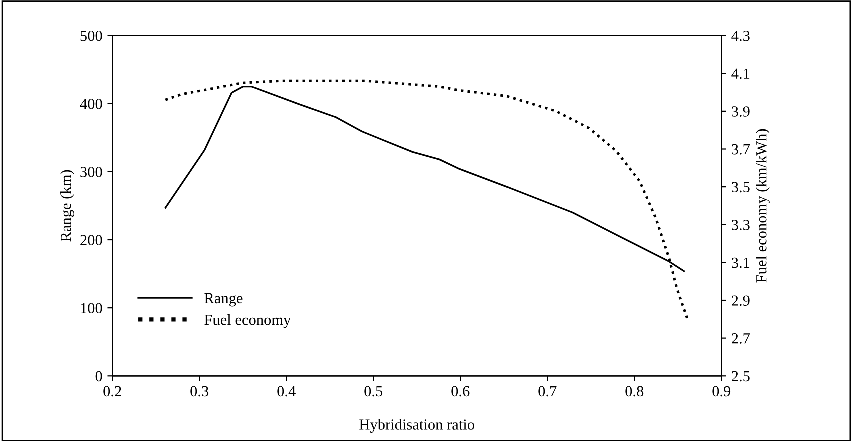 The image size is (853, 442). Describe the element at coordinates (721, 391) in the screenshot. I see `x-tick-label: 0.9` at that location.